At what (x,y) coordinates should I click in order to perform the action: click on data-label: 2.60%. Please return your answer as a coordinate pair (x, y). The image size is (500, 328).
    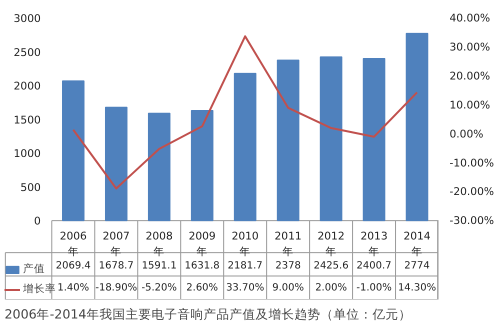
    Looking at the image, I should click on (202, 288).